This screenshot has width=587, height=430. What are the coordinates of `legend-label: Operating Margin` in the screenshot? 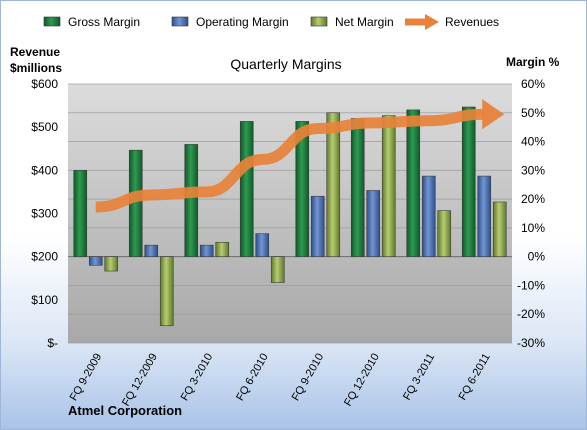 It's located at (242, 22).